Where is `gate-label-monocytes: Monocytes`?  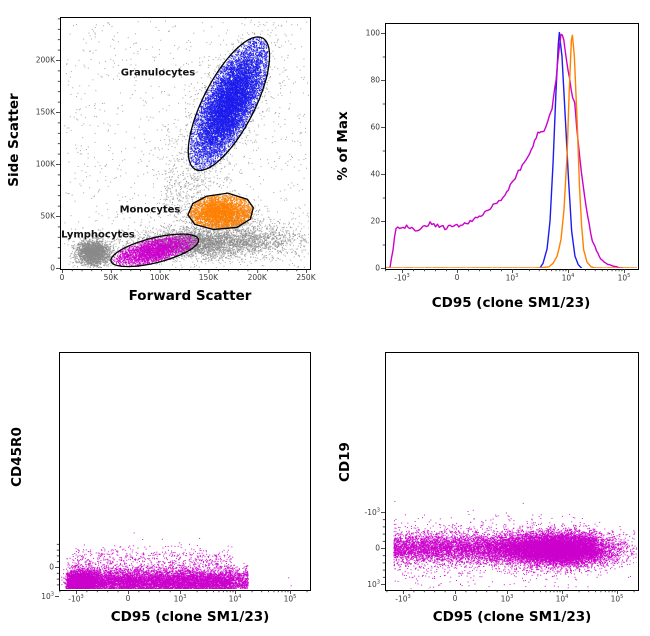
gate-label-monocytes: Monocytes is located at coordinates (150, 210).